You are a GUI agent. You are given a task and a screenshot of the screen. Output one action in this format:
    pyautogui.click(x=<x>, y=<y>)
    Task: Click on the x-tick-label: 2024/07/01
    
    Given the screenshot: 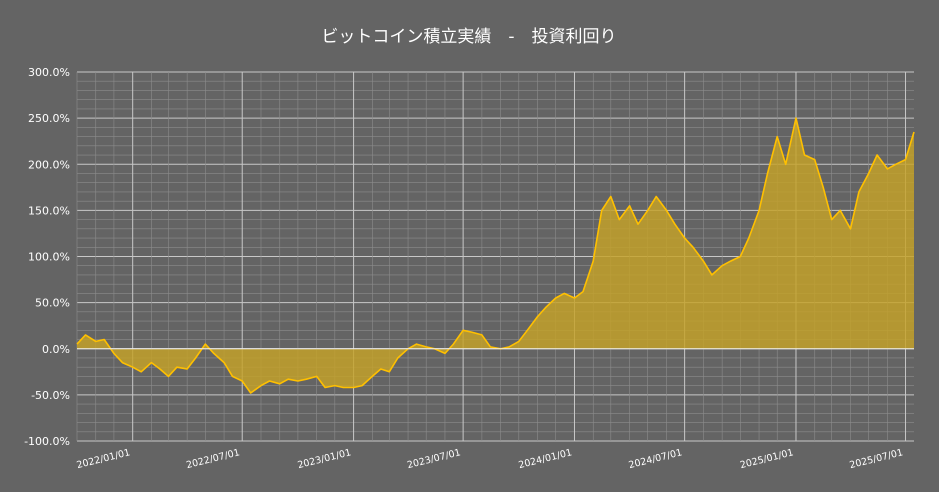 What is the action you would take?
    pyautogui.click(x=656, y=459)
    